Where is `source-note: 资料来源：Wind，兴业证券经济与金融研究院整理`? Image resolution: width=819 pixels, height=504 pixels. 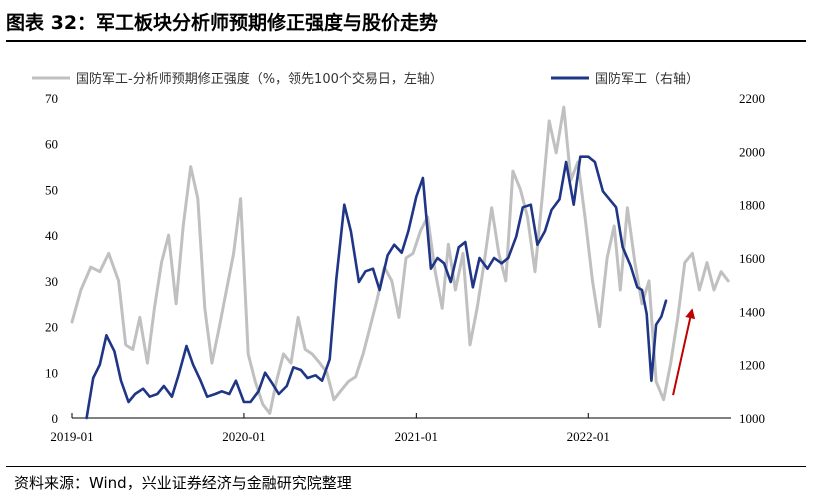
source-note: 资料来源：Wind，兴业证券经济与金融研究院整理 is located at coordinates (183, 483).